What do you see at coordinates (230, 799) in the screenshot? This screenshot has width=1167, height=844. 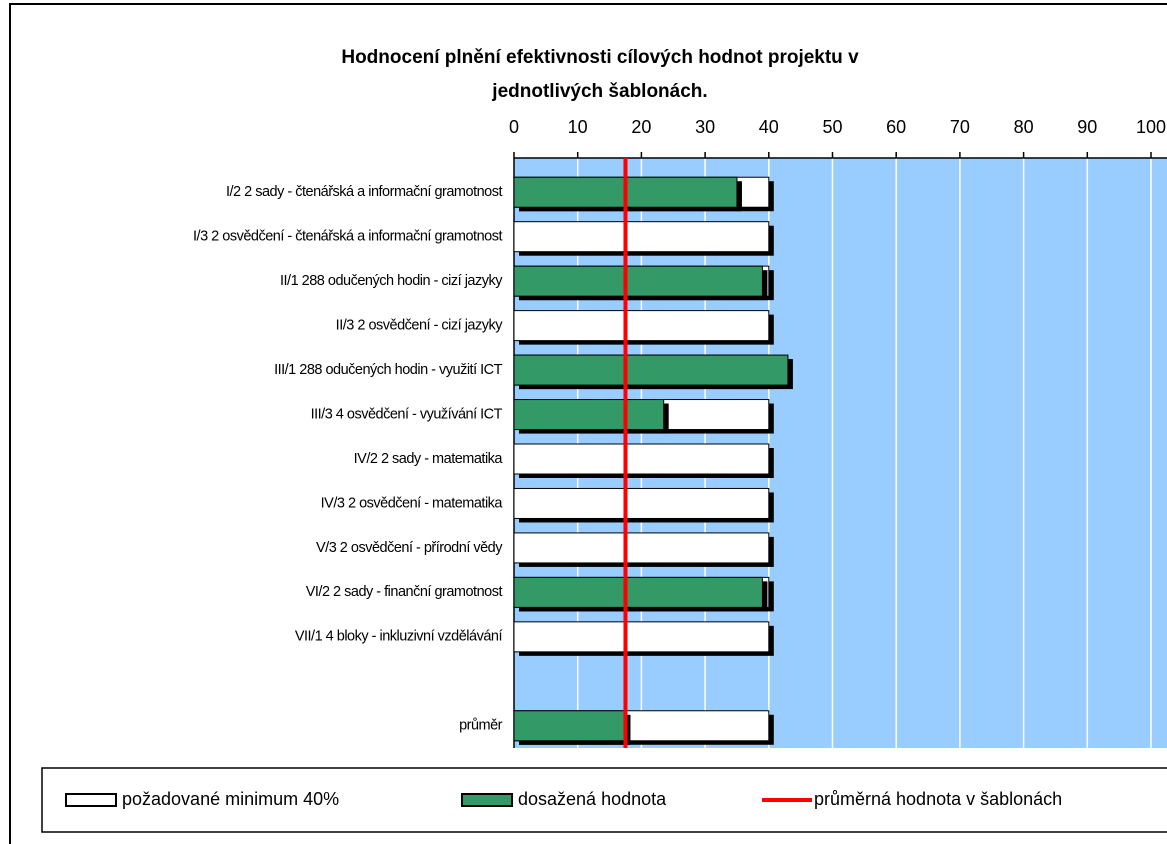 I see `legend-label: požadované minimum 40%` at bounding box center [230, 799].